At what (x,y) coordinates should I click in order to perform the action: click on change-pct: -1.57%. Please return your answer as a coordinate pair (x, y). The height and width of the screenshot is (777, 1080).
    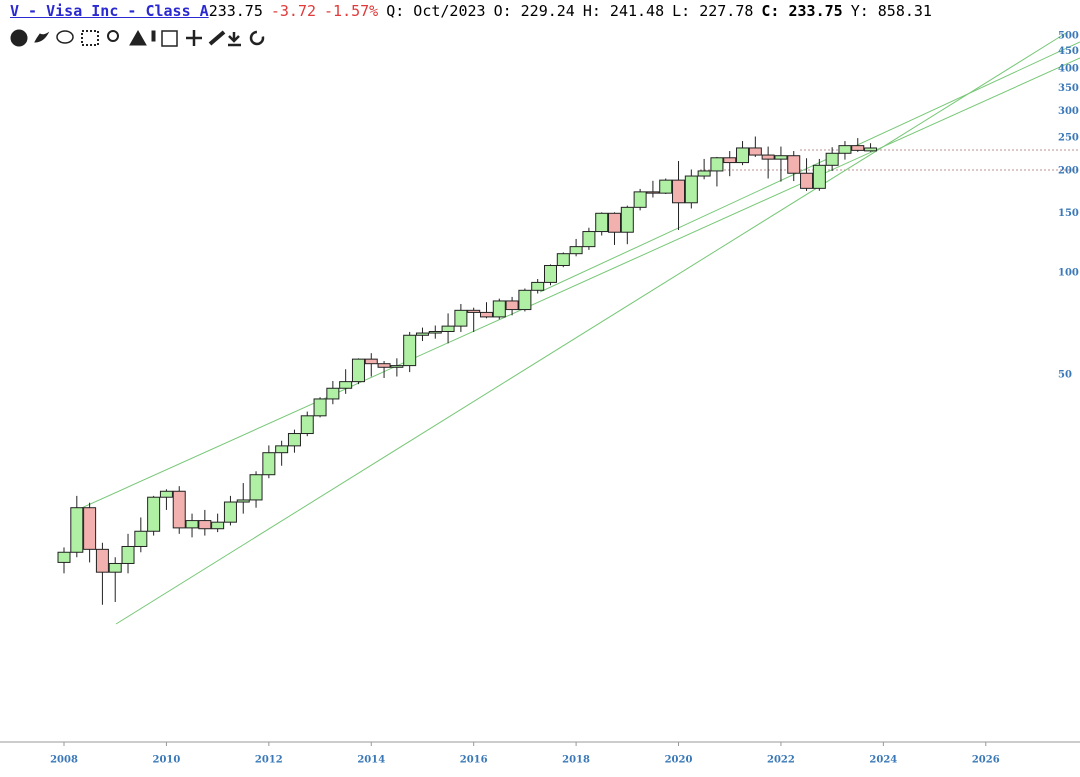
    Looking at the image, I should click on (351, 11).